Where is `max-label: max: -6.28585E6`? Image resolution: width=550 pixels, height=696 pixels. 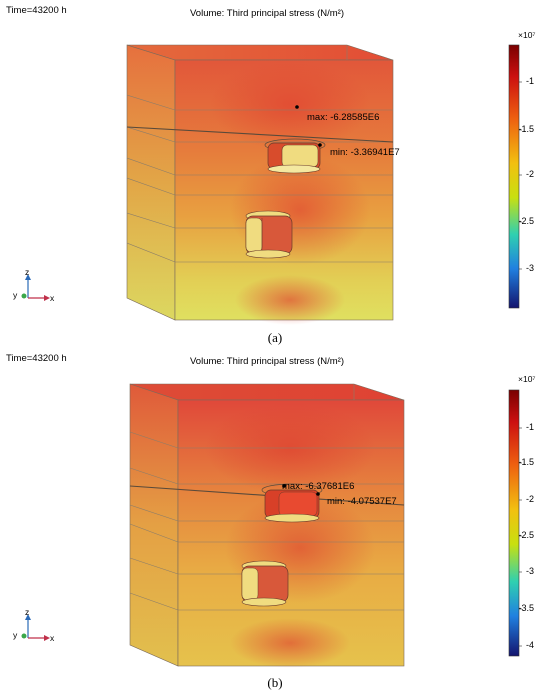 max-label: max: -6.28585E6 is located at coordinates (343, 117).